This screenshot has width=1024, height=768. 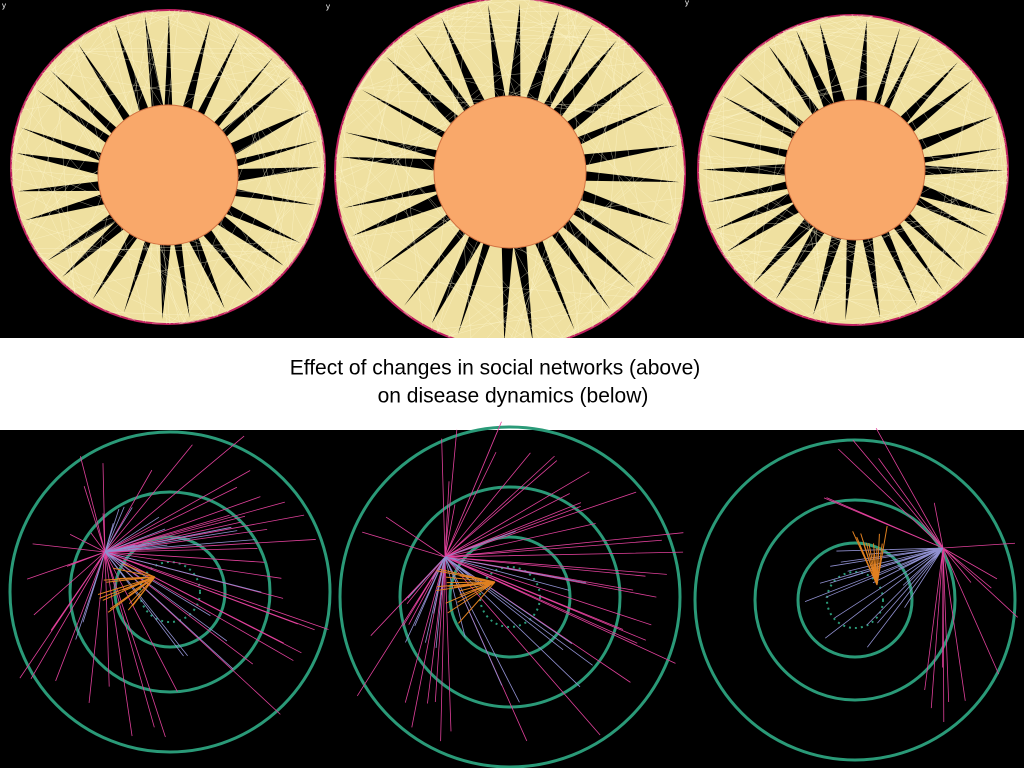 What do you see at coordinates (512, 384) in the screenshot?
I see `caption-band` at bounding box center [512, 384].